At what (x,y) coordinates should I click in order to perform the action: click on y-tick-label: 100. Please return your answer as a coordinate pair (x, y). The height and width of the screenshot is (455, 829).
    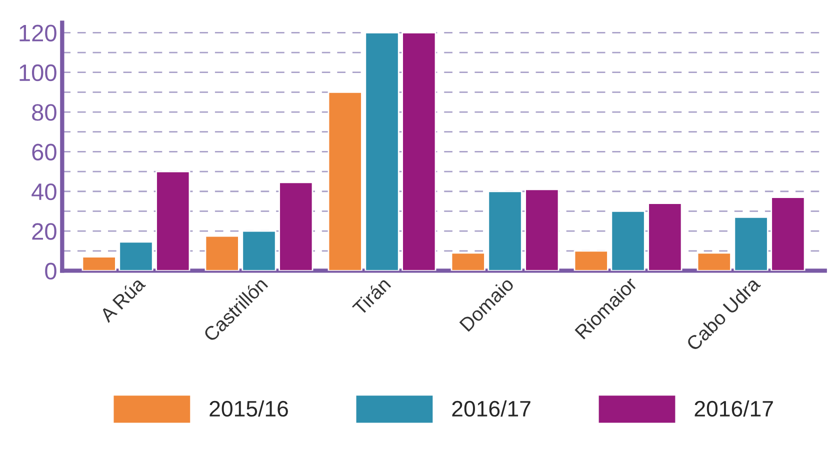
    Looking at the image, I should click on (38, 73).